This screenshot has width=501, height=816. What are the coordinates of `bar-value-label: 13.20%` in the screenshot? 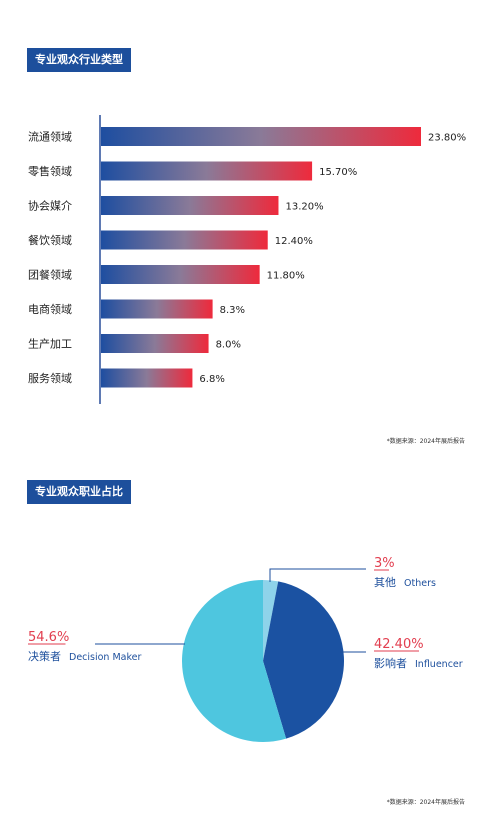 It's located at (304, 207).